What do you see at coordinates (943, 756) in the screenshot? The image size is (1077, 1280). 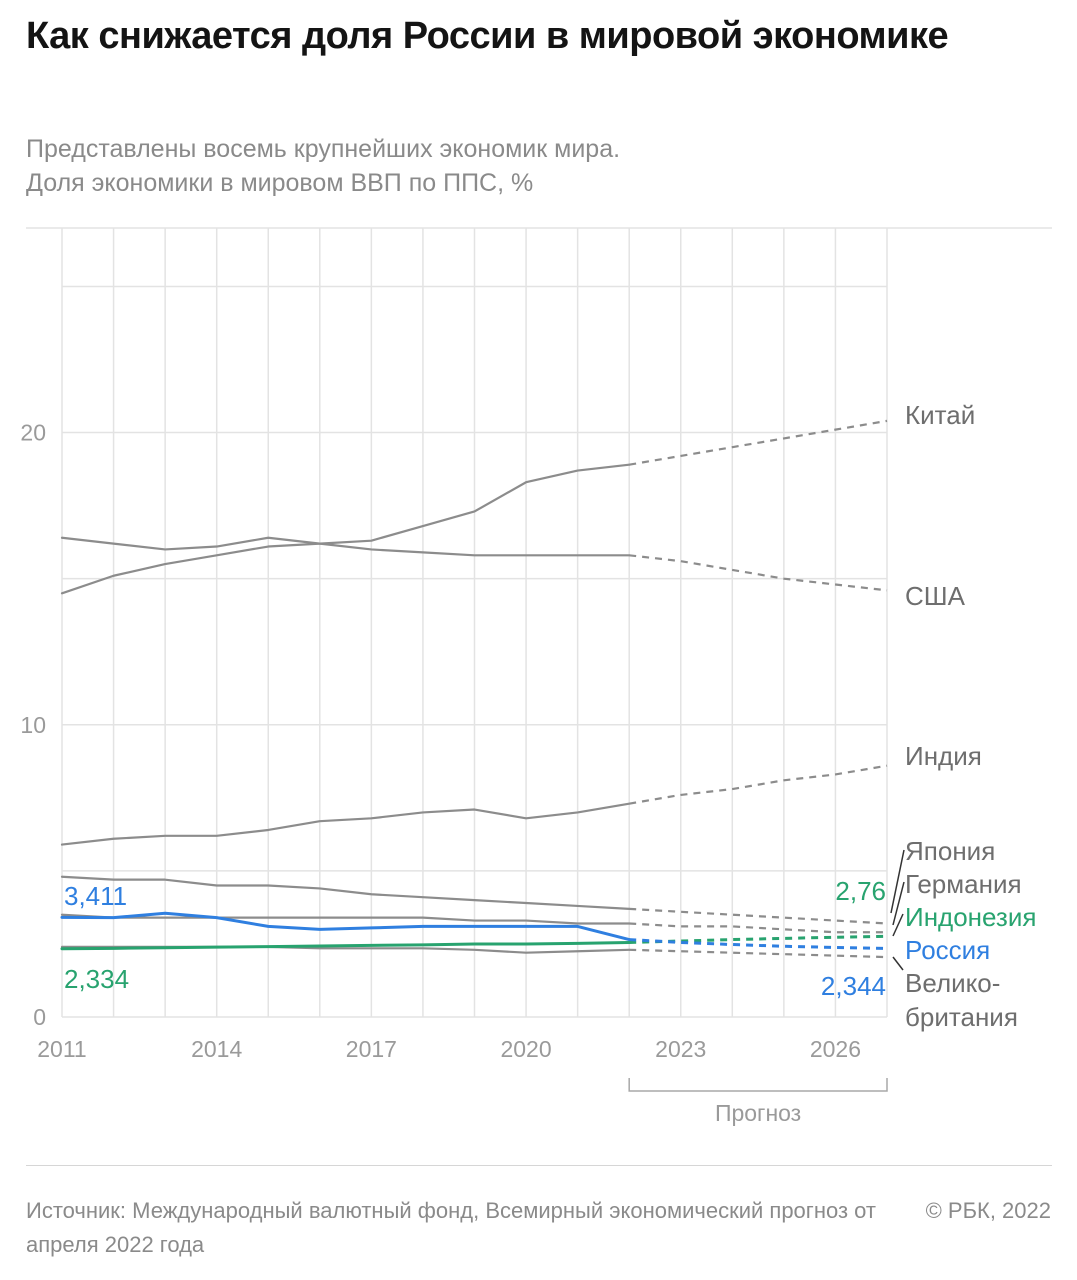 I see `label-india: Индия` at bounding box center [943, 756].